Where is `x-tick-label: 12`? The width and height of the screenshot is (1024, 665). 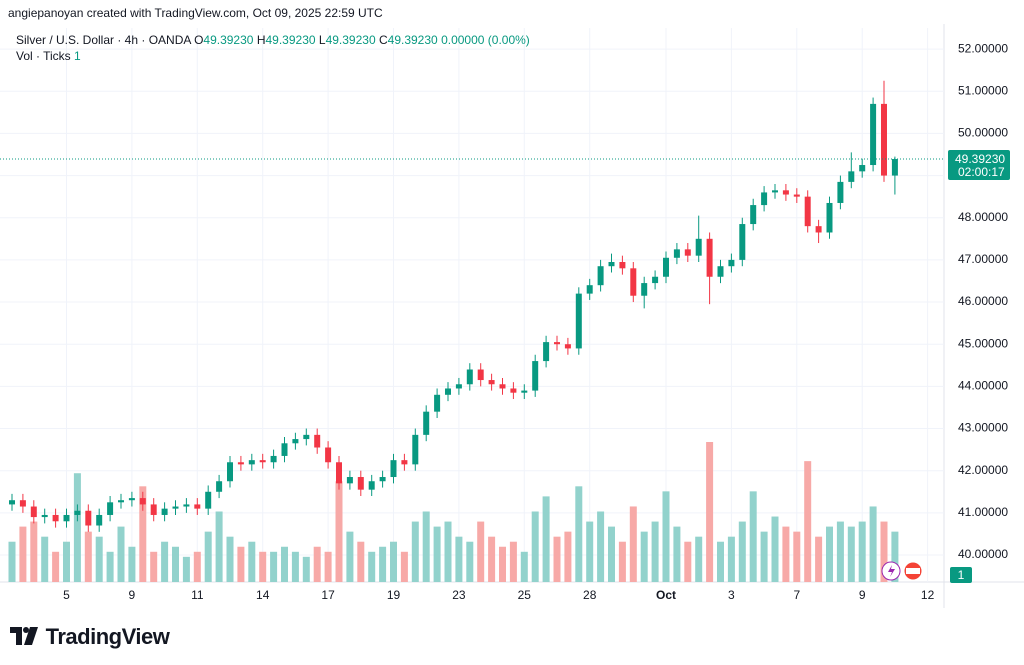 x-tick-label: 12 is located at coordinates (928, 595).